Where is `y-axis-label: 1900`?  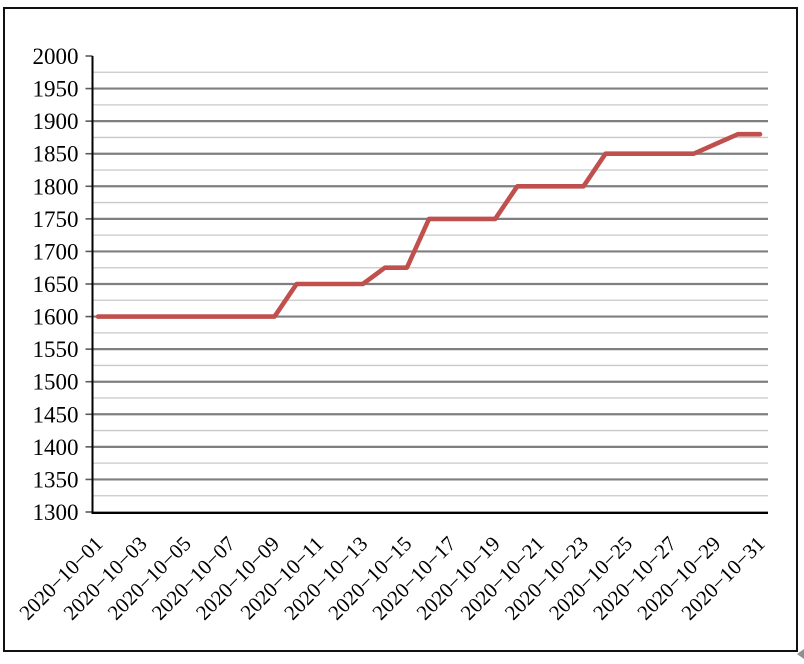 y-axis-label: 1900 is located at coordinates (56, 121).